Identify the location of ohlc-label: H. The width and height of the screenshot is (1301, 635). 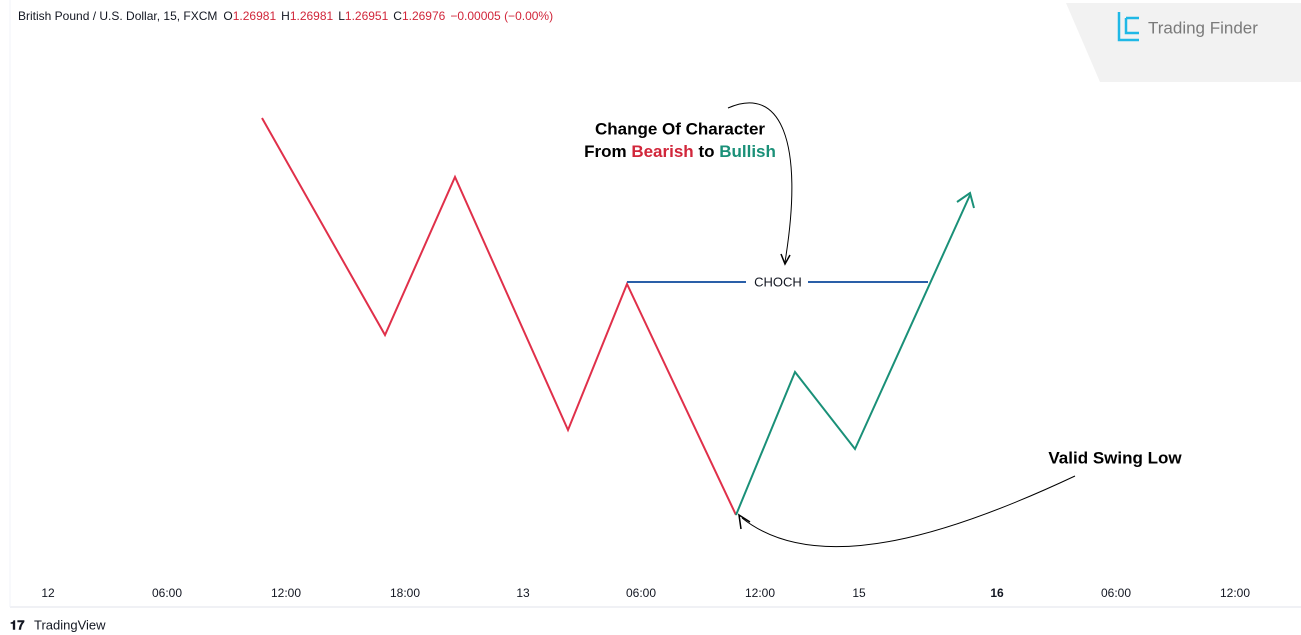
(285, 16).